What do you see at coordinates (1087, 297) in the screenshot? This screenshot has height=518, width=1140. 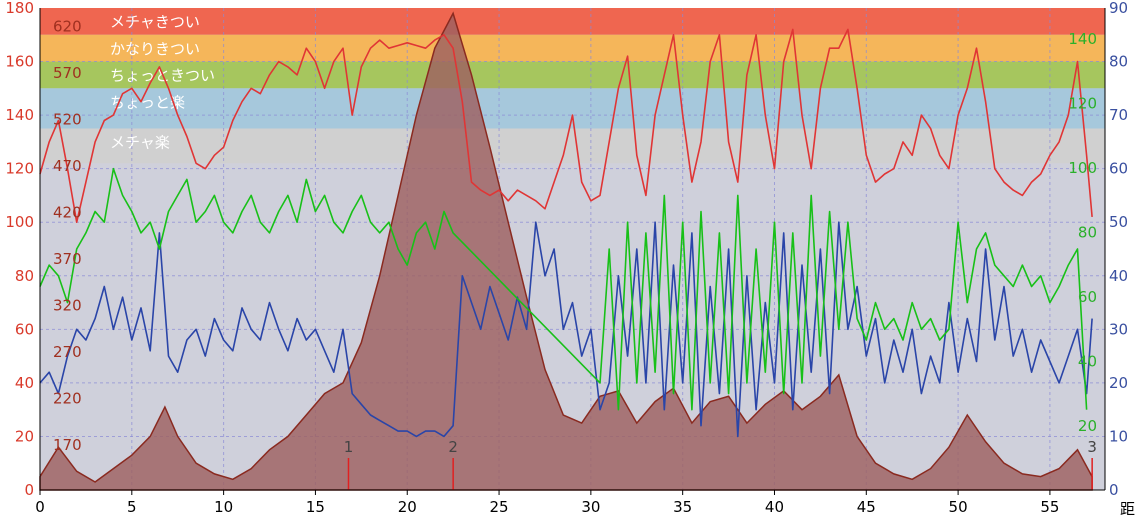 I see `inner-right-tick-label: 60` at bounding box center [1087, 297].